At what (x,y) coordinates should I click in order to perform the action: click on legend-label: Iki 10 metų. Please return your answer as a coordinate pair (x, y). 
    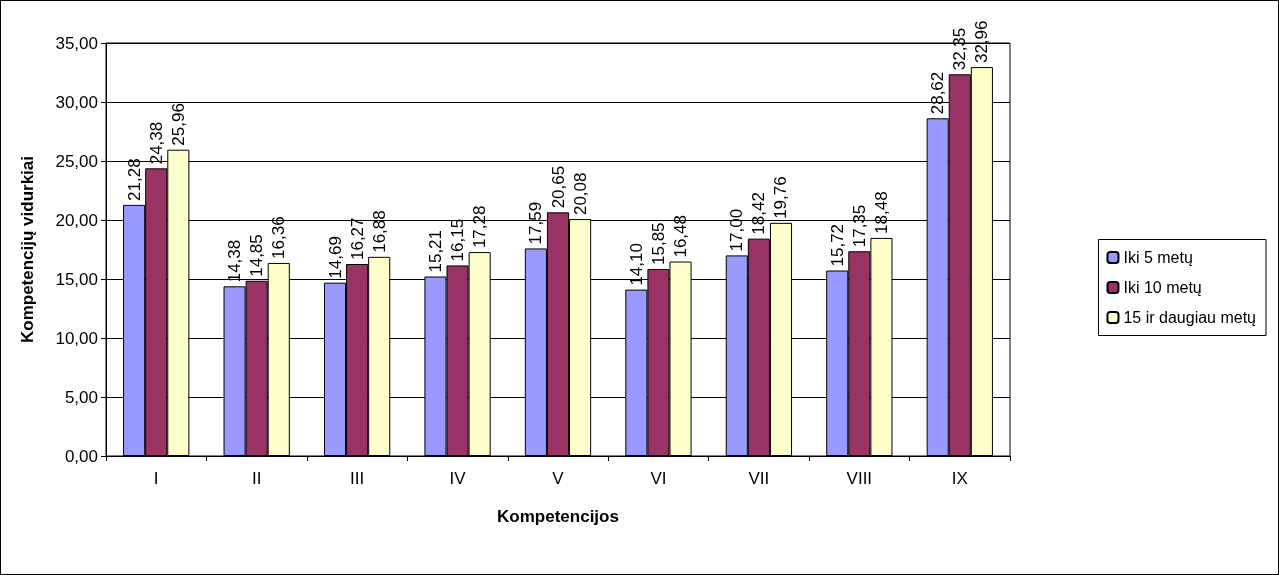
    Looking at the image, I should click on (1162, 287).